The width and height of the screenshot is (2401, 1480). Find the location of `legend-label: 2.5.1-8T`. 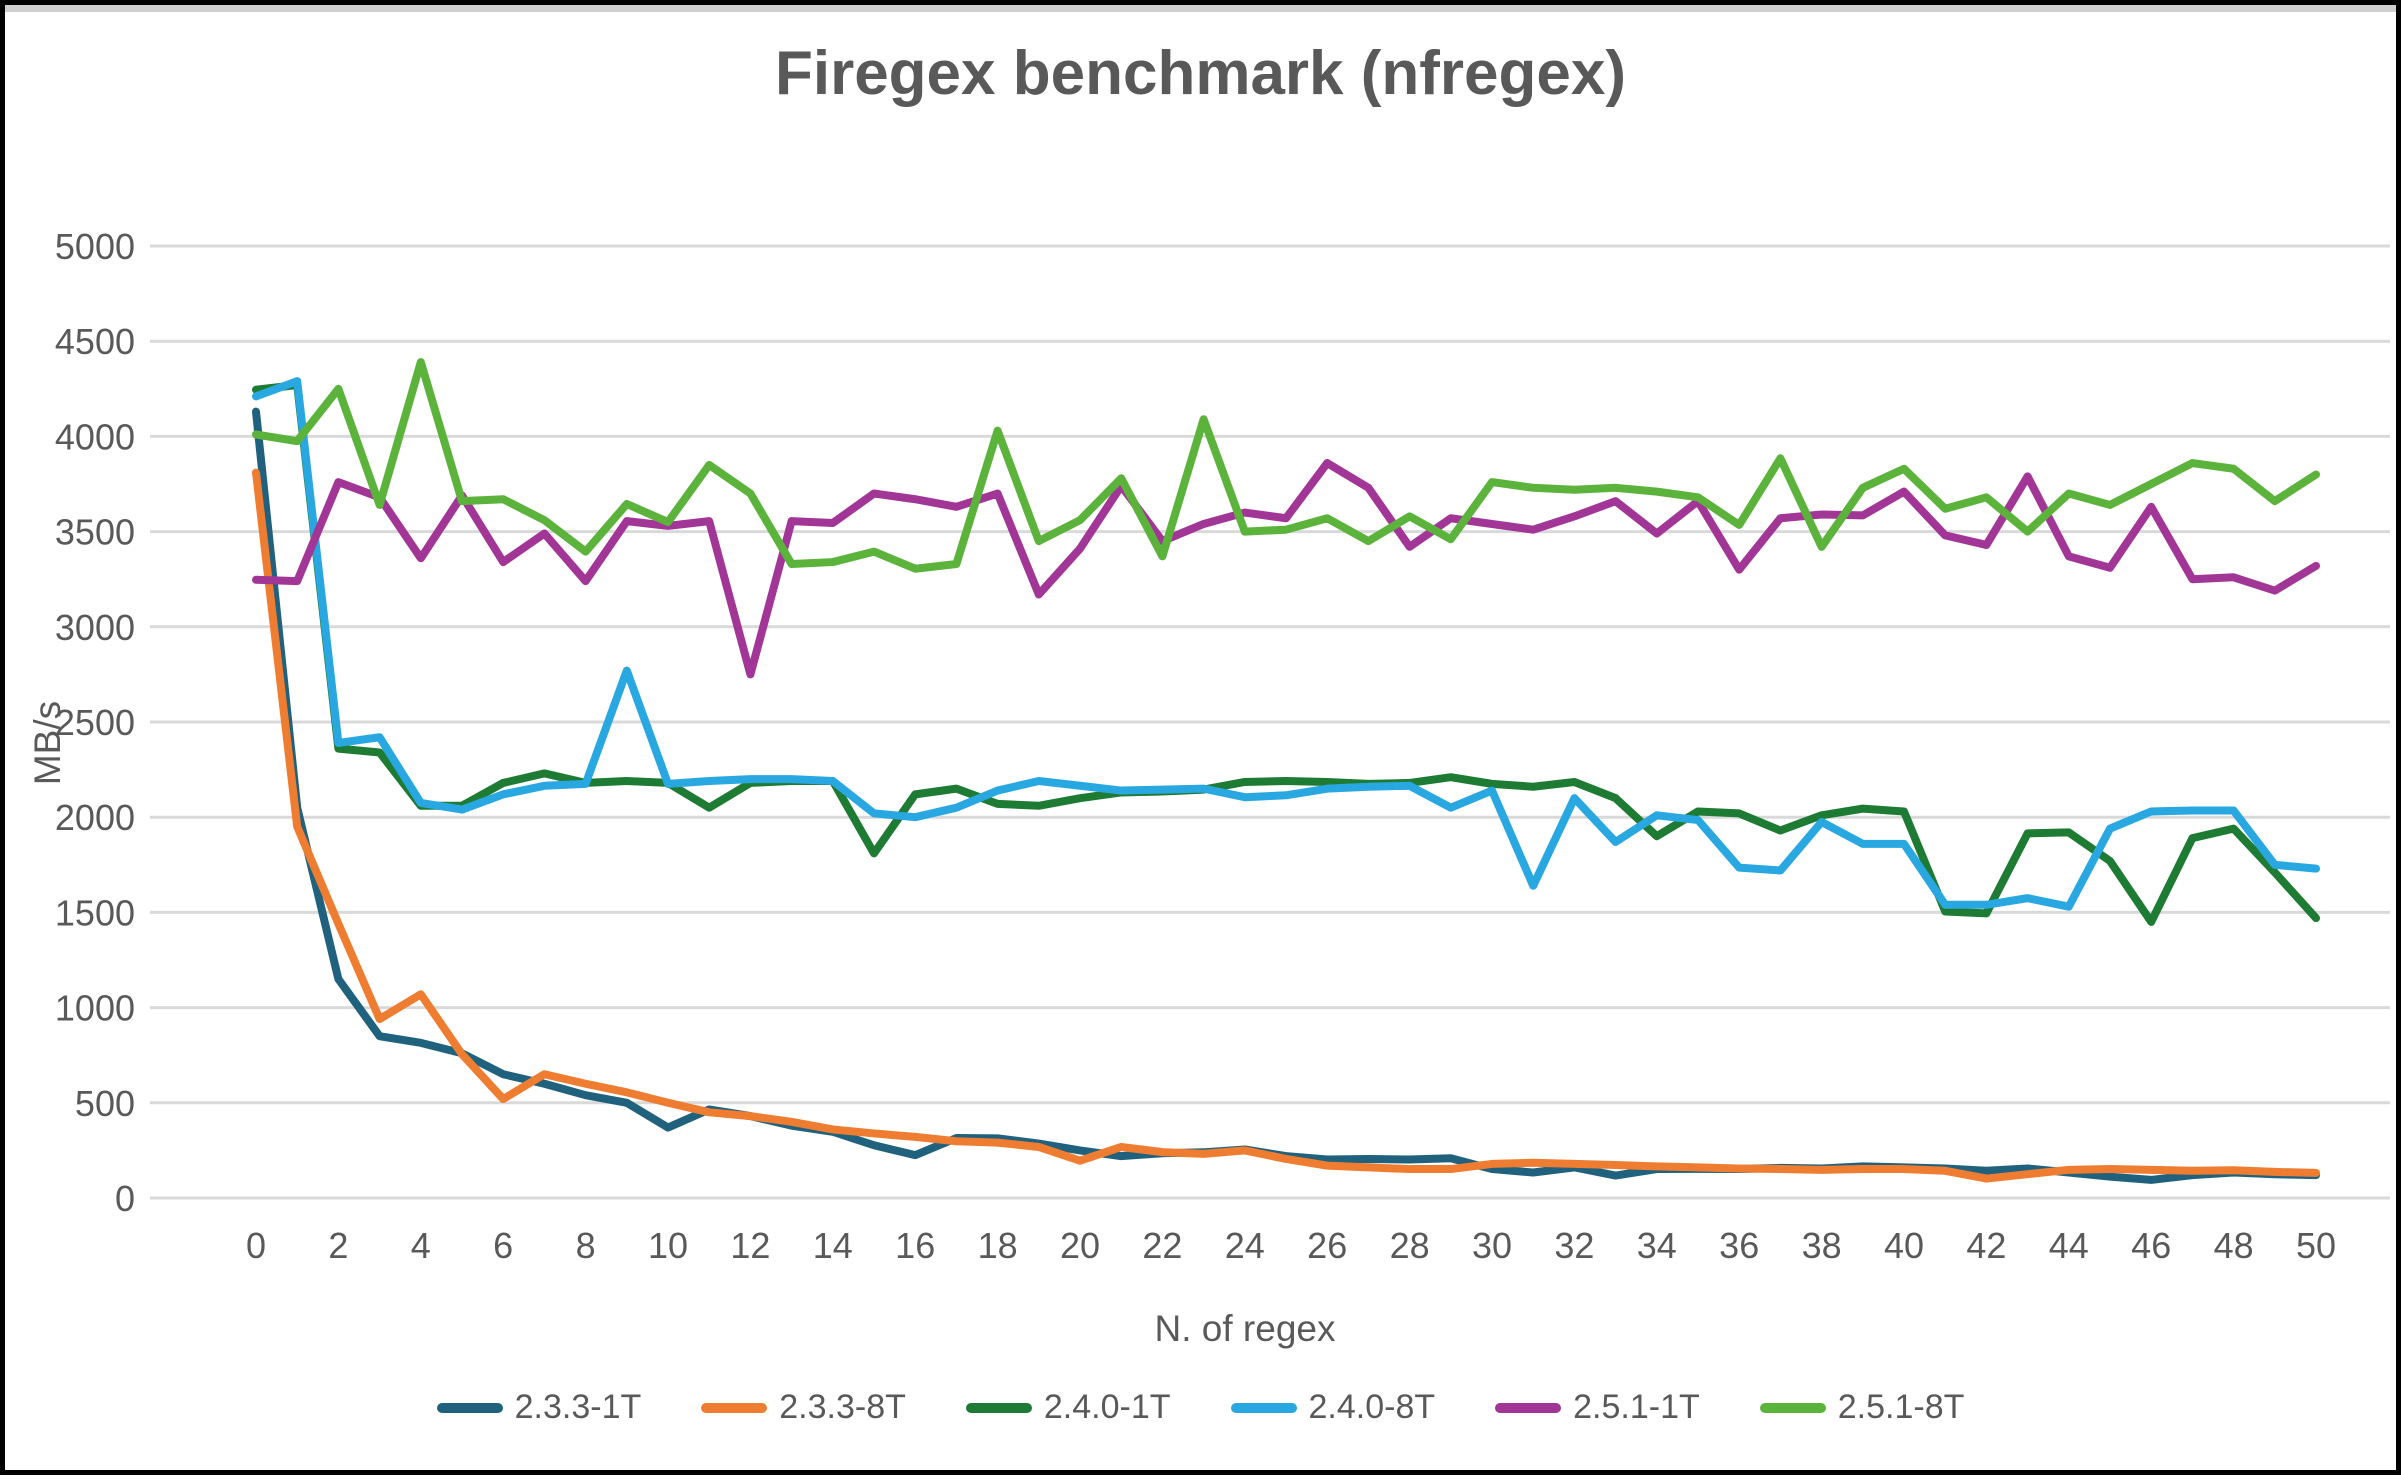

legend-label: 2.5.1-8T is located at coordinates (1901, 1407).